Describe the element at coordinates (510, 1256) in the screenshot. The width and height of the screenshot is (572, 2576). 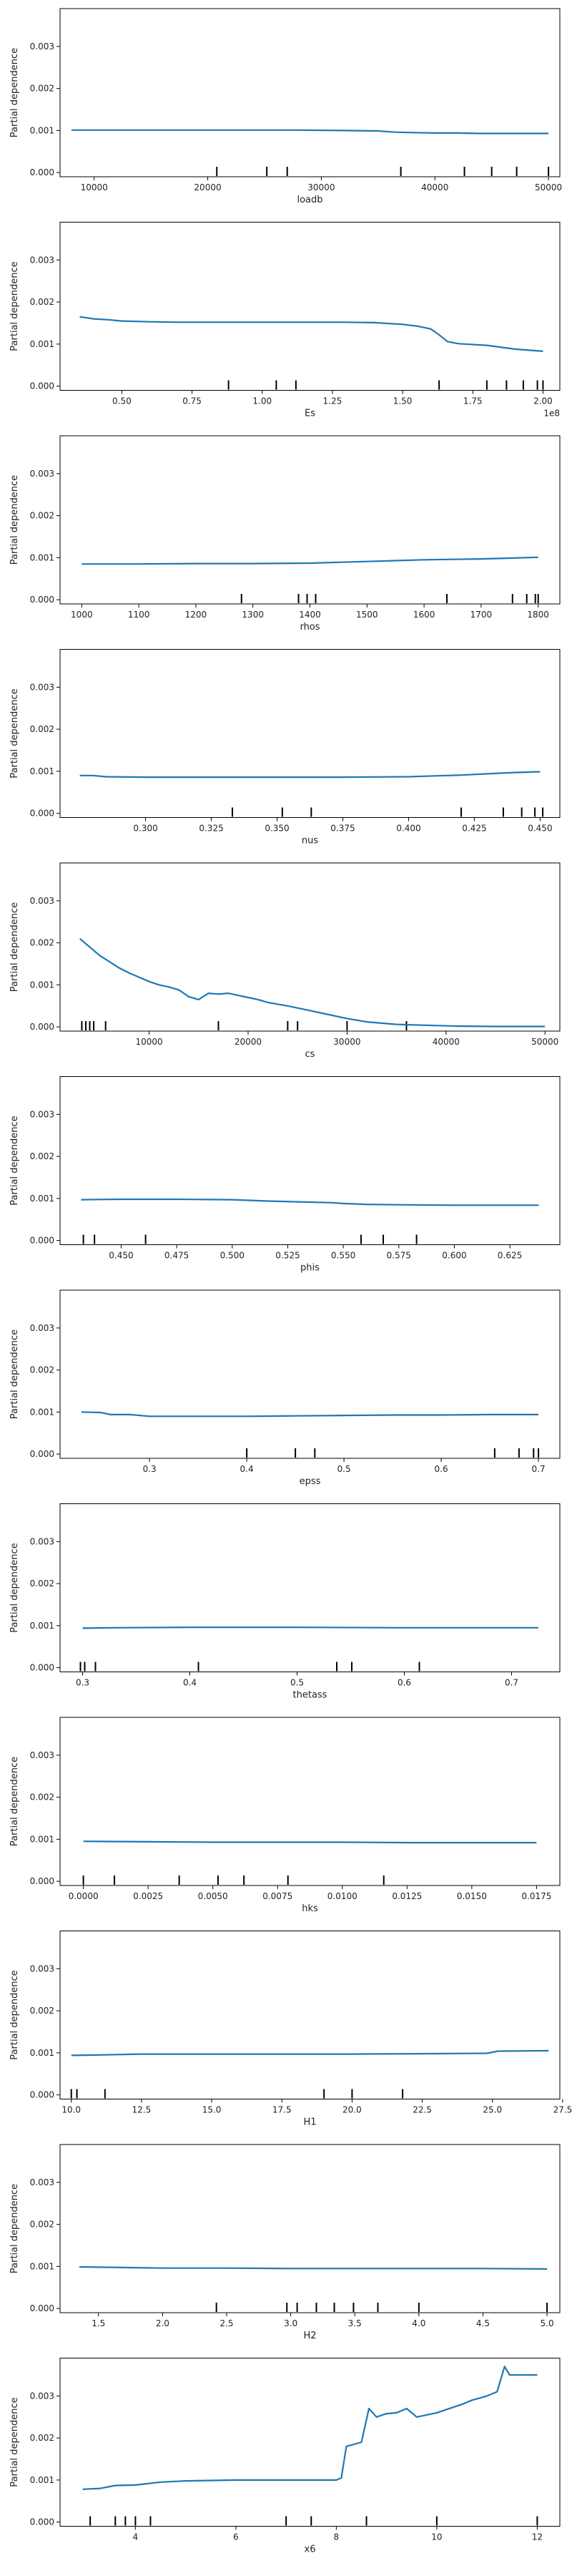
I see `x-tick-label: 0.625` at that location.